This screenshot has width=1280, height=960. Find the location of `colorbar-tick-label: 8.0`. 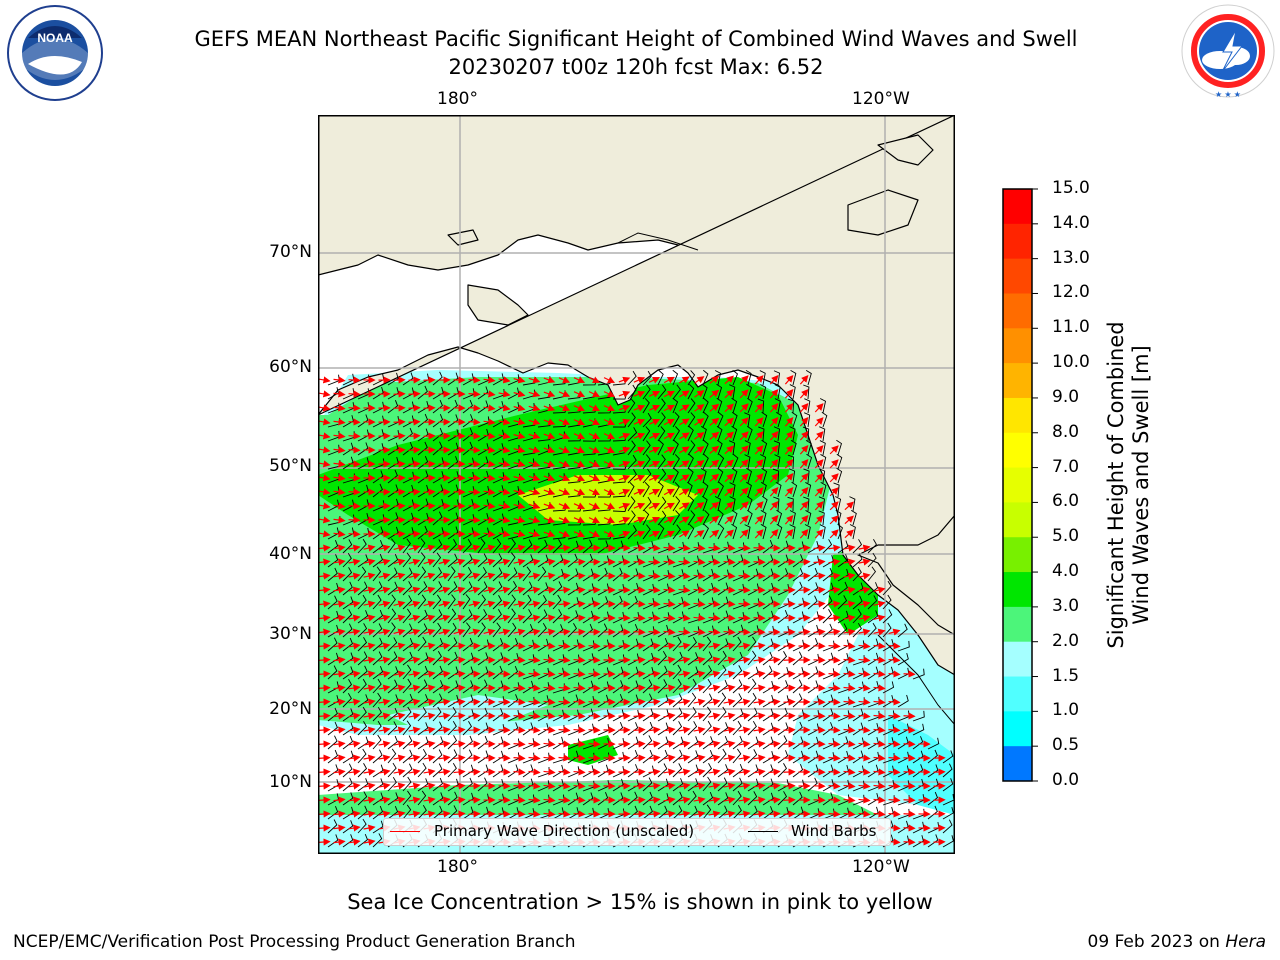

colorbar-tick-label: 8.0 is located at coordinates (1066, 431).